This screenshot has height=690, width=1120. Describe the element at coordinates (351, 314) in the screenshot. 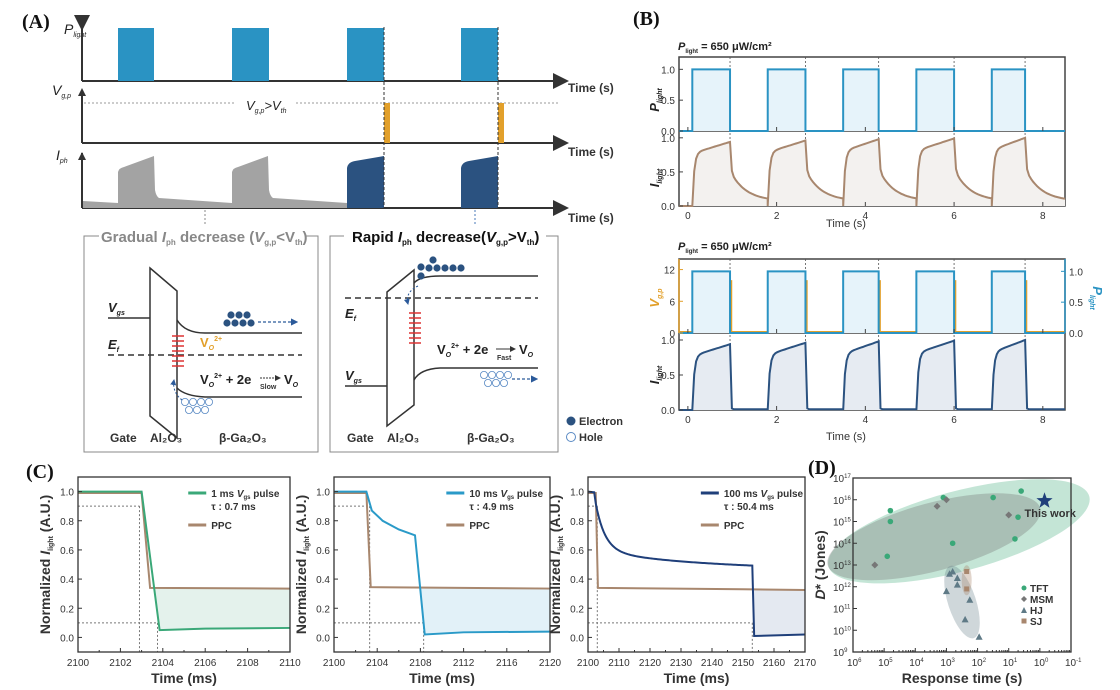

I see `box-rapid-ef: Ef` at that location.